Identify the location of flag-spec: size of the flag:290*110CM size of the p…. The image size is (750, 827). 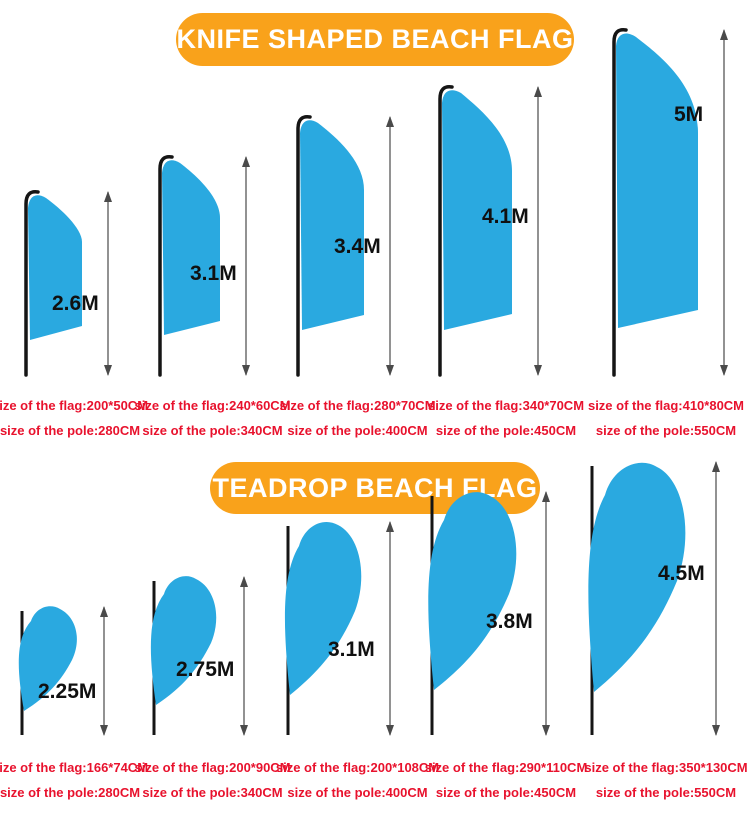
(506, 777).